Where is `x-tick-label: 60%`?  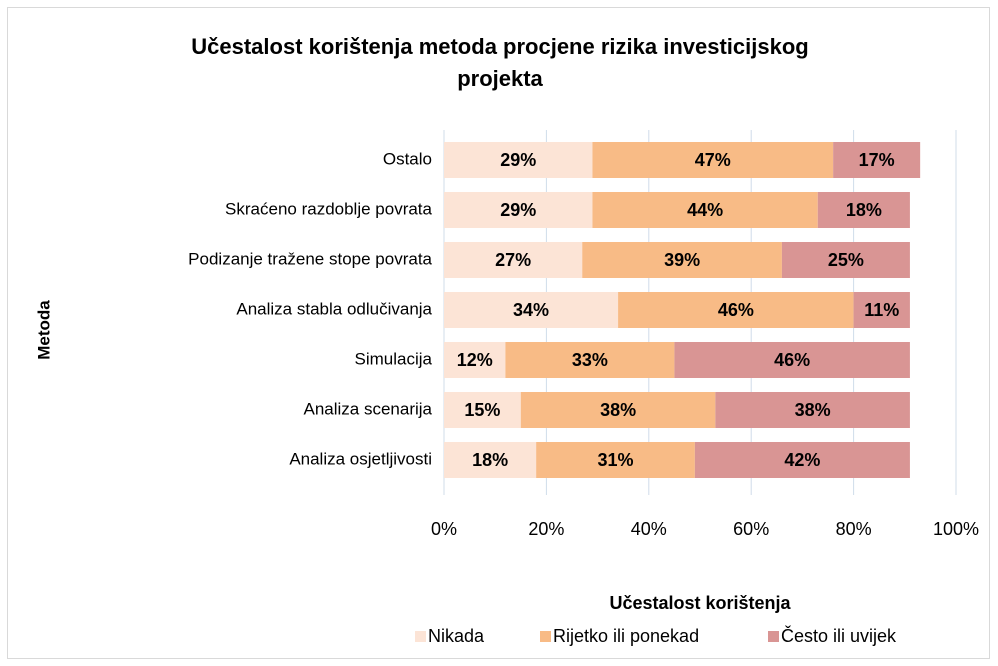 x-tick-label: 60% is located at coordinates (751, 529).